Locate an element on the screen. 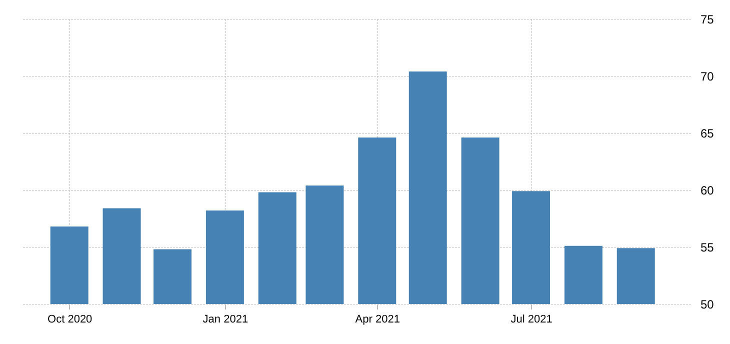 The height and width of the screenshot is (344, 730). x-tick-label: Jan 2021 is located at coordinates (225, 320).